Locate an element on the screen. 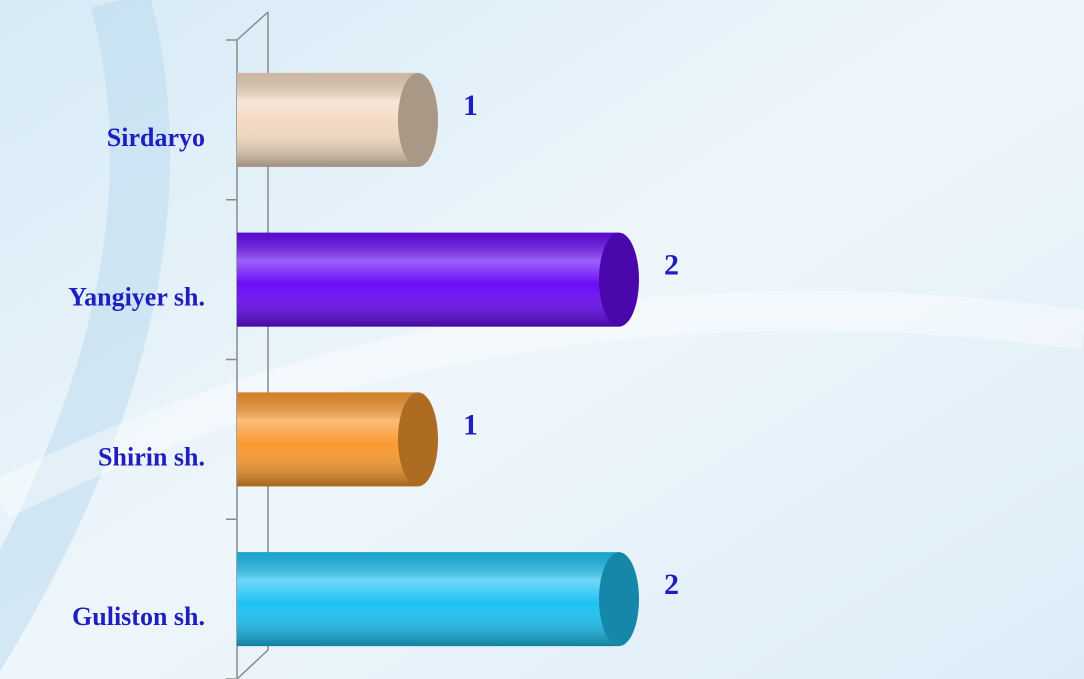  category-label: Guliston sh. is located at coordinates (138, 616).